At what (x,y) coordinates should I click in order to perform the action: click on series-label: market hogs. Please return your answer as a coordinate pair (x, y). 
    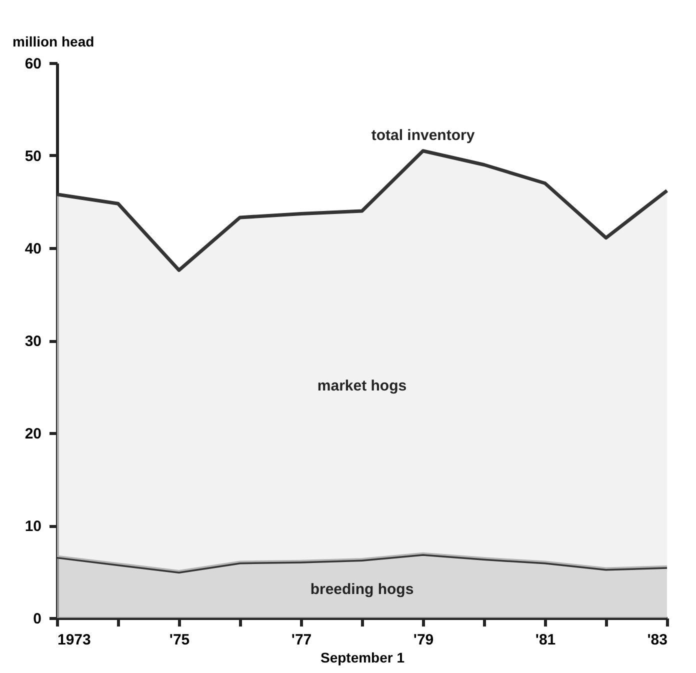
    Looking at the image, I should click on (362, 385).